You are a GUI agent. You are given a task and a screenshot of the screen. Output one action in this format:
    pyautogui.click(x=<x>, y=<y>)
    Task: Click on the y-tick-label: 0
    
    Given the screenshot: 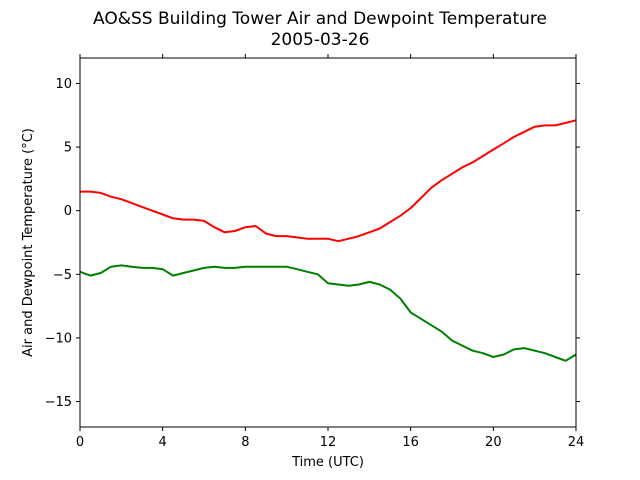 What is the action you would take?
    pyautogui.click(x=68, y=211)
    